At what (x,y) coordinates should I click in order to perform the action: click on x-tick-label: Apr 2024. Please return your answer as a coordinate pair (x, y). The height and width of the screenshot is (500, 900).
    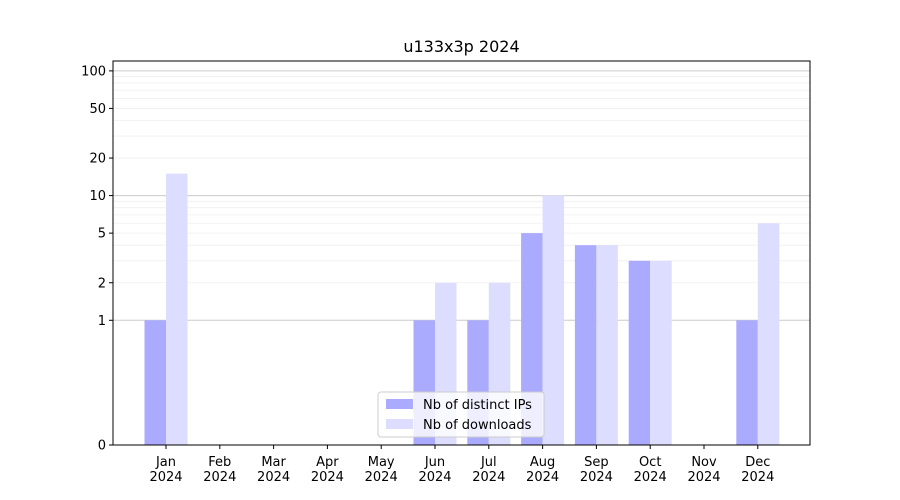
    Looking at the image, I should click on (327, 470).